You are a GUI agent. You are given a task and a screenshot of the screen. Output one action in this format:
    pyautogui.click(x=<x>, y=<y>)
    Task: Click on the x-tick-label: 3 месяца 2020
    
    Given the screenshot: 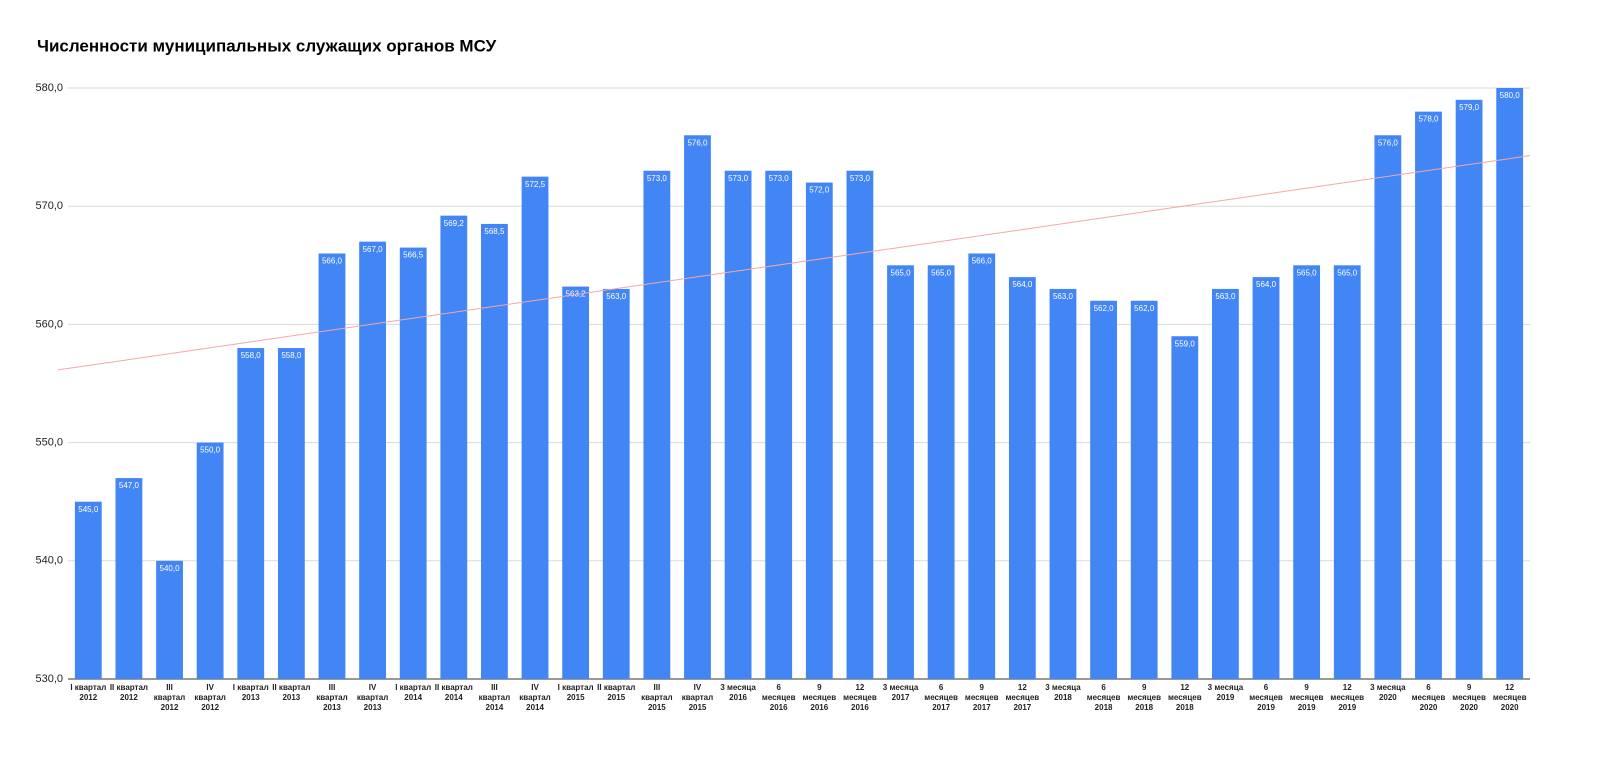 What is the action you would take?
    pyautogui.click(x=1388, y=692)
    